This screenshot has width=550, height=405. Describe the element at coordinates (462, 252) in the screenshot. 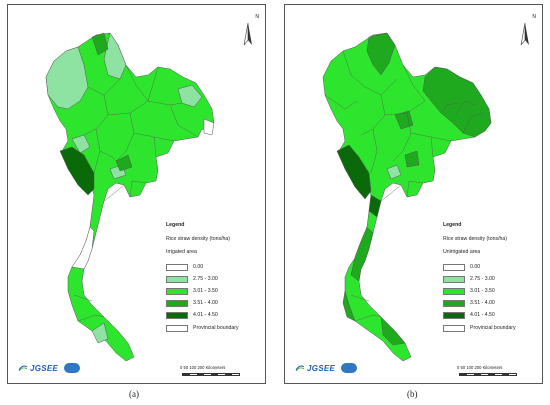

I see `legend-area-label: Unirrigated area` at that location.